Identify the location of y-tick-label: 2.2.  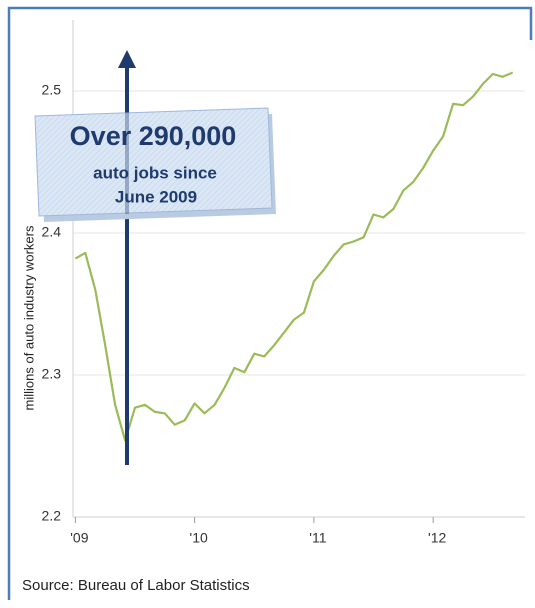
(52, 516).